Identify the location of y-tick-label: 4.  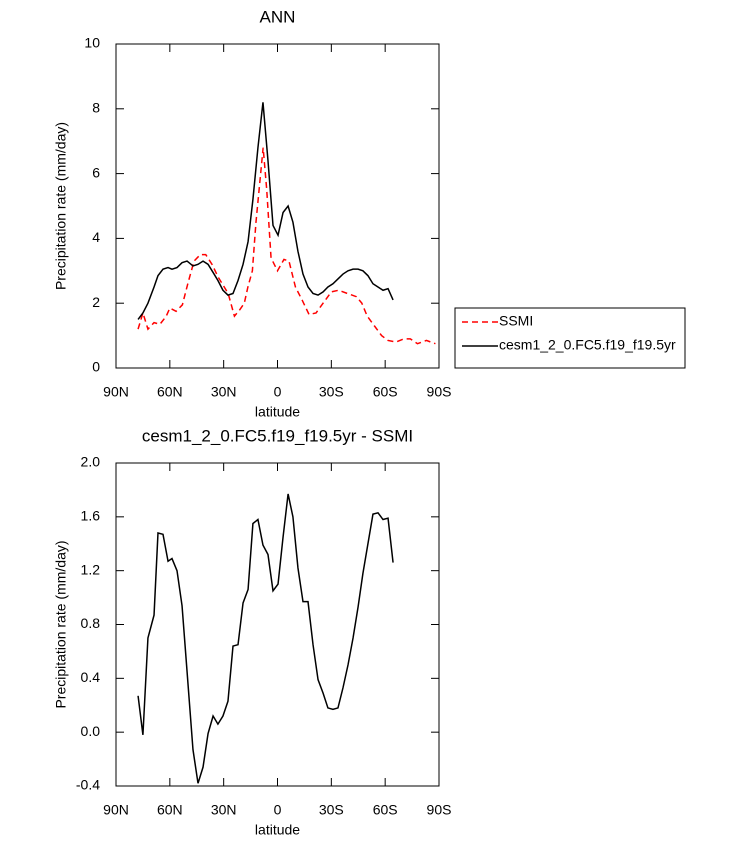
(96, 237).